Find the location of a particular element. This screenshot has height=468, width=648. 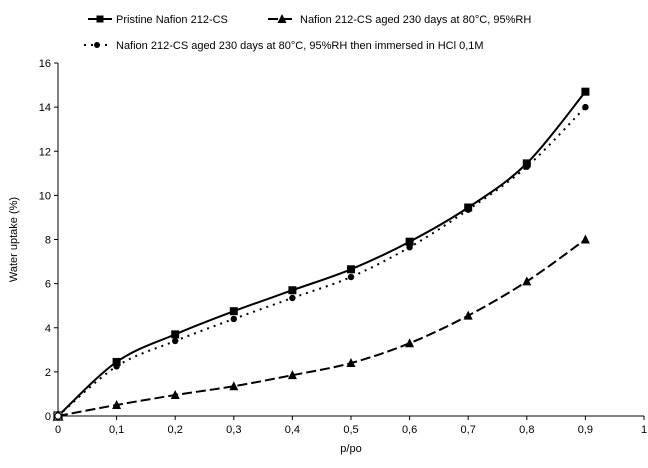

legend-item-pristine: Pristine Nafion 212-CS is located at coordinates (158, 20).